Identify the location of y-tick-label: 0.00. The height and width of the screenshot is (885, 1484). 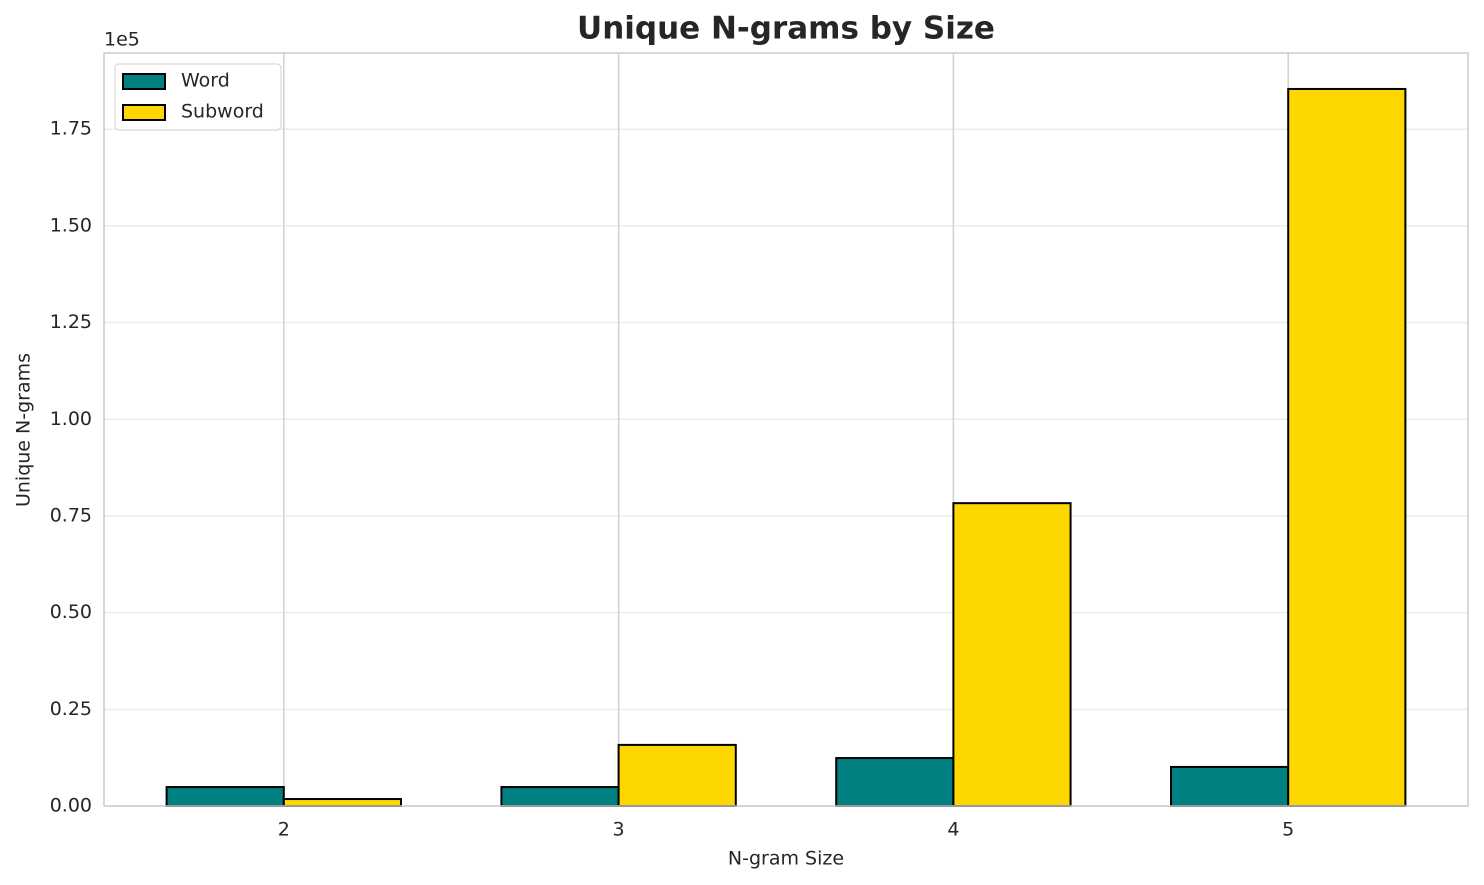
(71, 806).